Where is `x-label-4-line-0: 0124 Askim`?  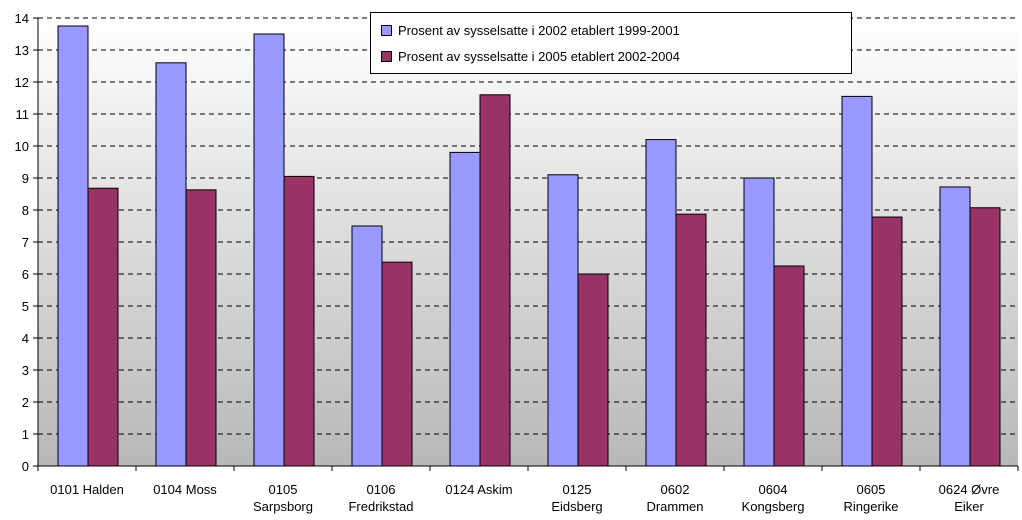
x-label-4-line-0: 0124 Askim is located at coordinates (478, 489).